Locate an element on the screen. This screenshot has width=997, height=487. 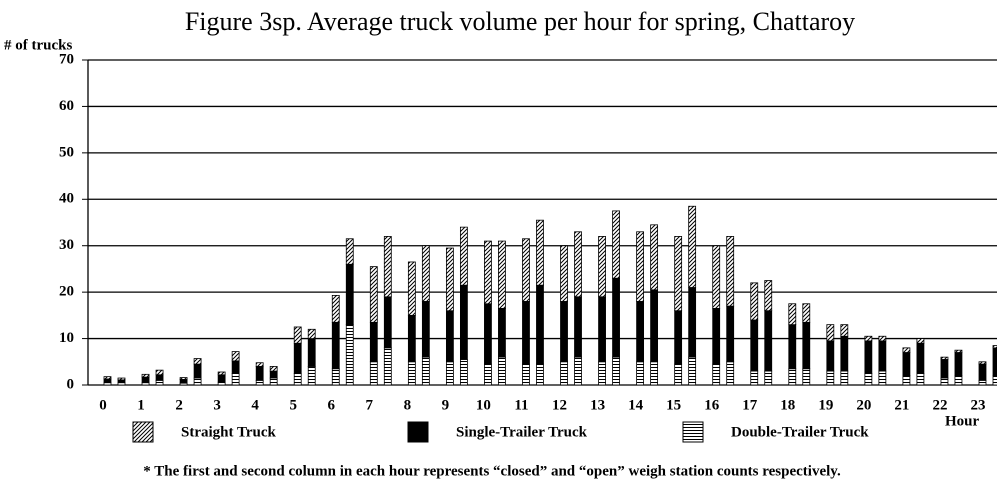
y-tick-label: 50 is located at coordinates (66, 152).